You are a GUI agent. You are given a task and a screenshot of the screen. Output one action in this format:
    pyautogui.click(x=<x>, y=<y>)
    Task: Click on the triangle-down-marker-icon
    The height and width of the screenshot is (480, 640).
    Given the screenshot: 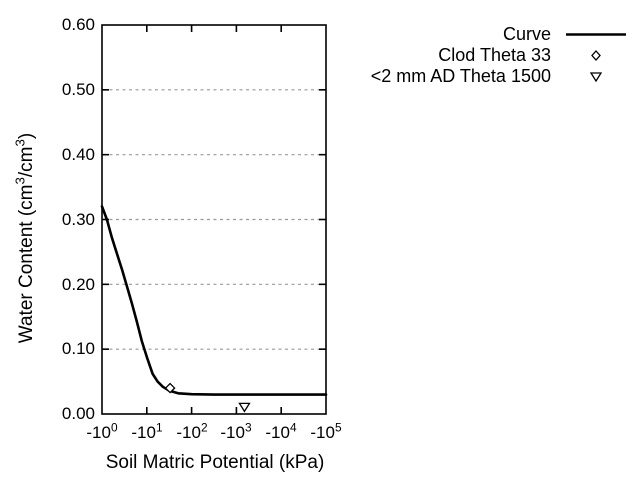 What is the action you would take?
    pyautogui.click(x=596, y=77)
    